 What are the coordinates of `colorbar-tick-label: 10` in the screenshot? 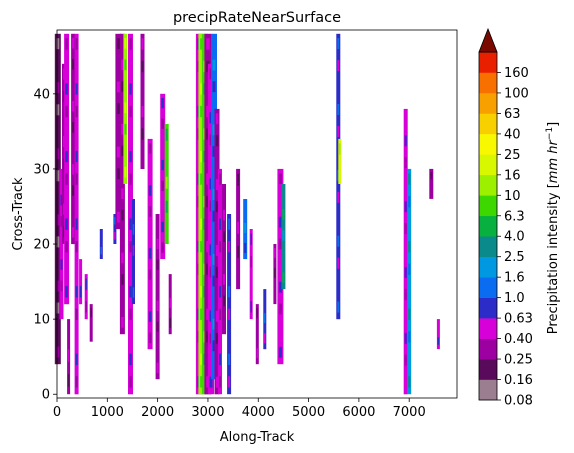 It's located at (512, 196).